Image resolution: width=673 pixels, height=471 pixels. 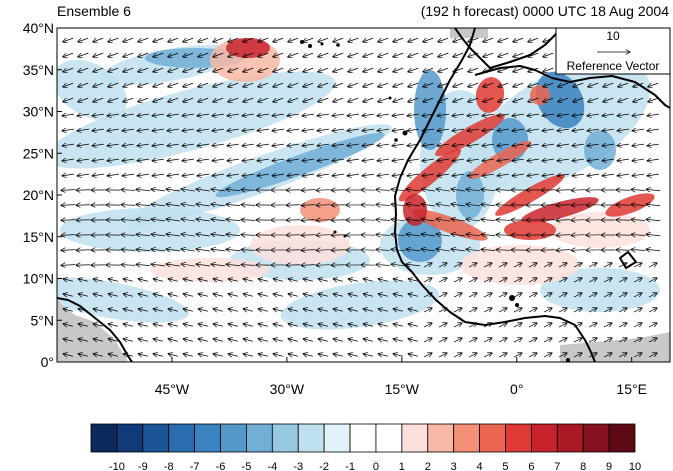 I want to click on colorbar-label: 7, so click(x=557, y=466).